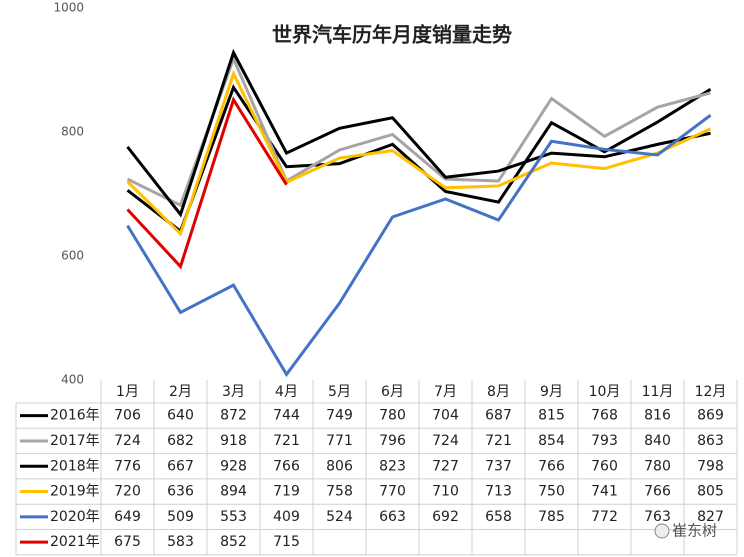 Image resolution: width=744 pixels, height=557 pixels. I want to click on table-value: 872, so click(233, 416).